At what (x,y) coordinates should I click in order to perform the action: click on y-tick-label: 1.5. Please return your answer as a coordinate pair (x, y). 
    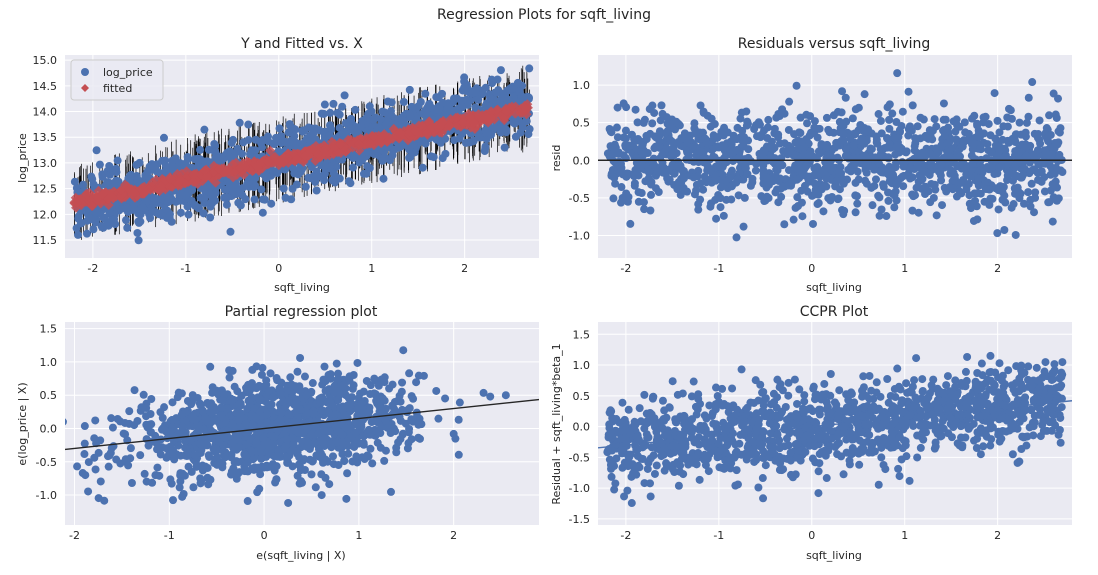
    Looking at the image, I should click on (49, 329).